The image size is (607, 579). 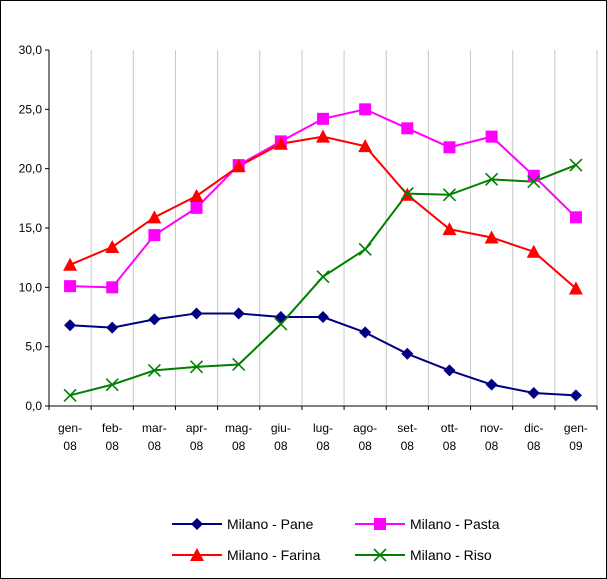 What do you see at coordinates (491, 428) in the screenshot?
I see `x-tick-label-line: nov-` at bounding box center [491, 428].